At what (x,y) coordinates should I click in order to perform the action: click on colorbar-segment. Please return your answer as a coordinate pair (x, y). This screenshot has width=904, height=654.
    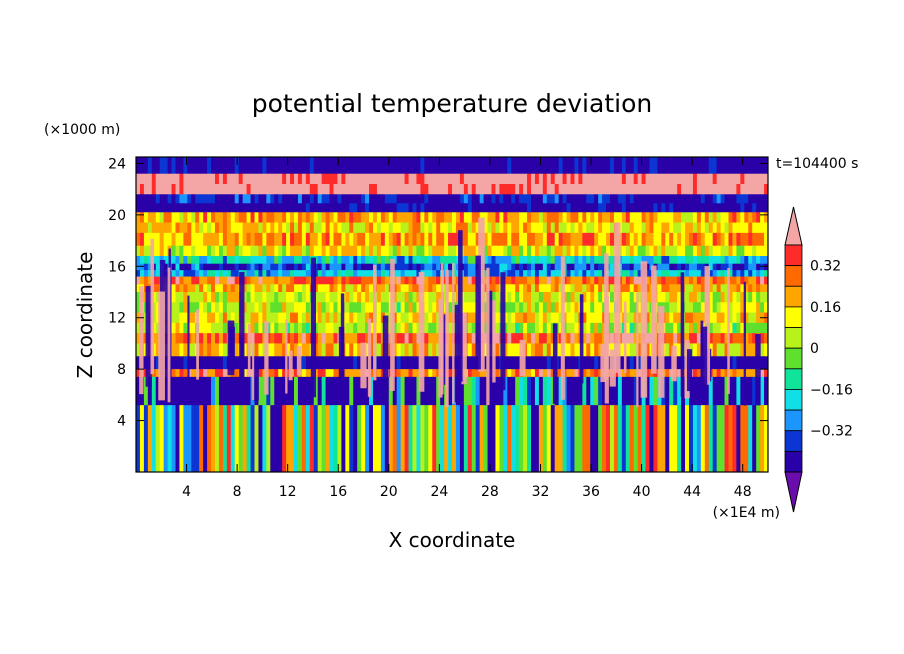
    Looking at the image, I should click on (793, 358).